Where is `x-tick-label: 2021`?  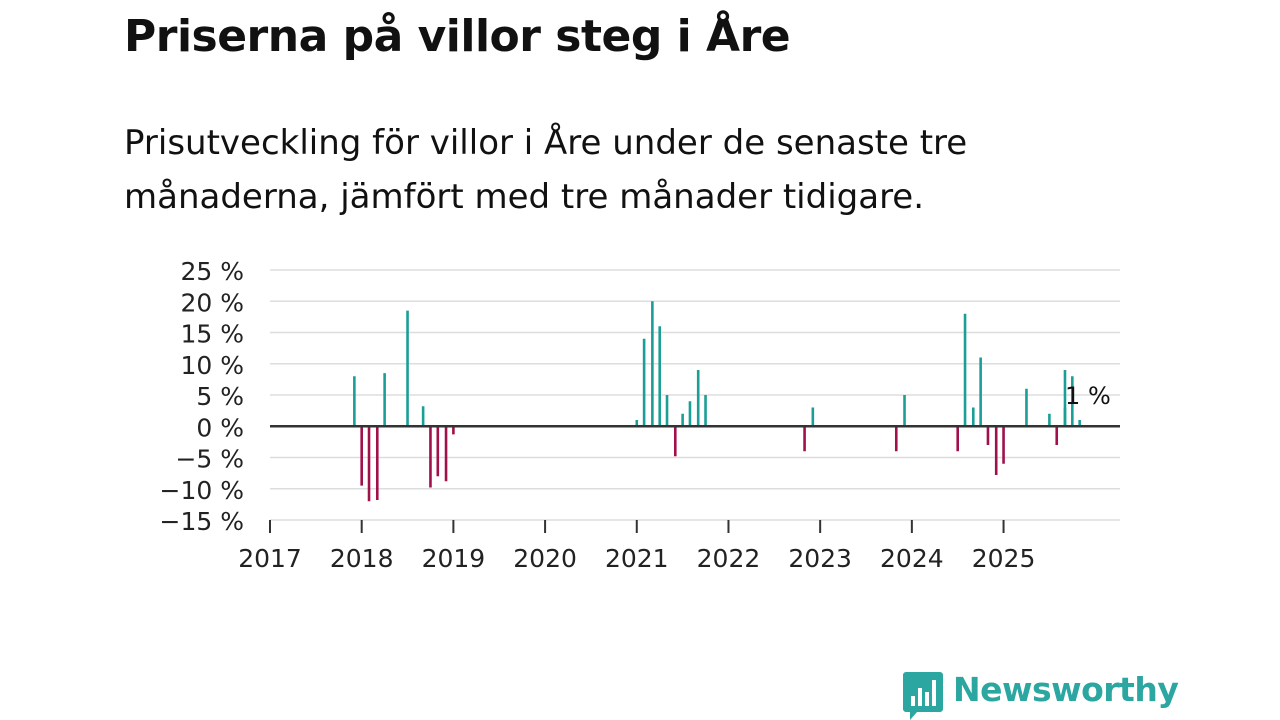
x-tick-label: 2021 is located at coordinates (637, 558).